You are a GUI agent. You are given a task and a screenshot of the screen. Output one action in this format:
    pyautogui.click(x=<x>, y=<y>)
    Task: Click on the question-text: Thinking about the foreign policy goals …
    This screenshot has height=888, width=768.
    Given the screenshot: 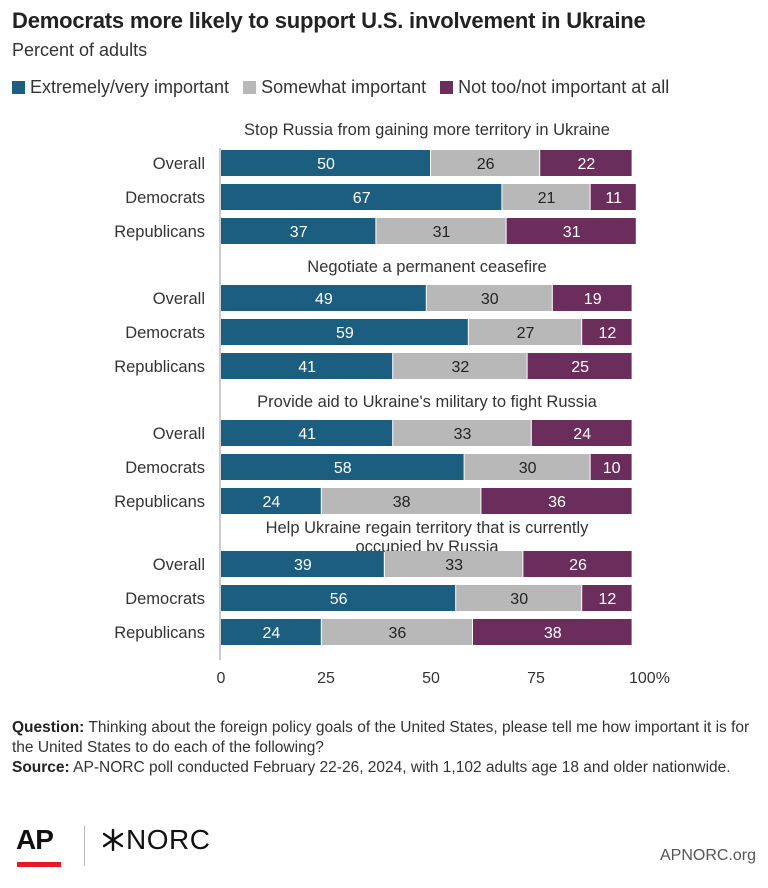 What is the action you would take?
    pyautogui.click(x=381, y=737)
    